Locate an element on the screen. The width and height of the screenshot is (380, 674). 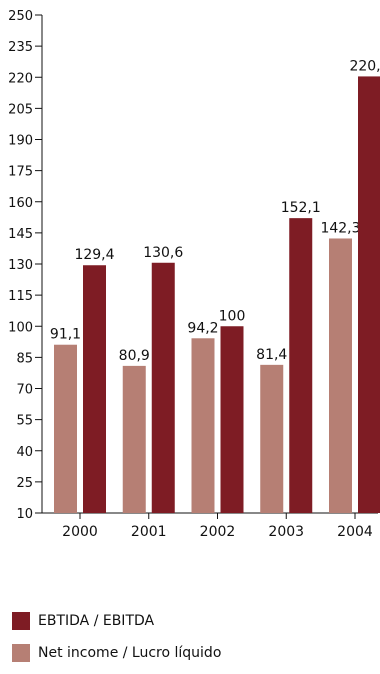
data-label: 152,1 is located at coordinates (301, 208).